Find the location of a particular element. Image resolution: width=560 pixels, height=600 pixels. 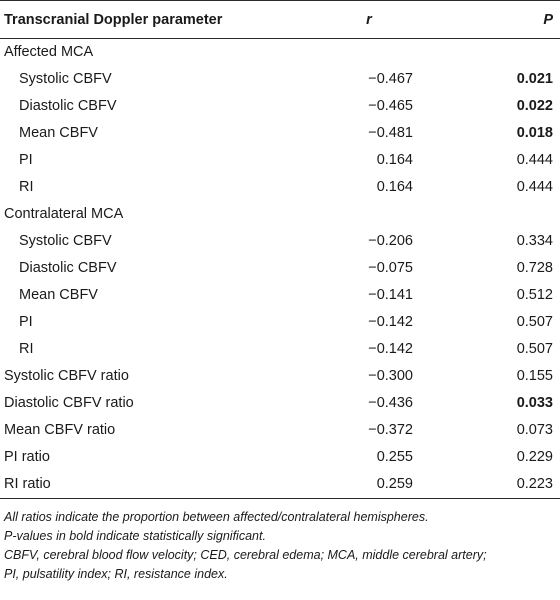

r-value: −0.300 is located at coordinates (390, 376).